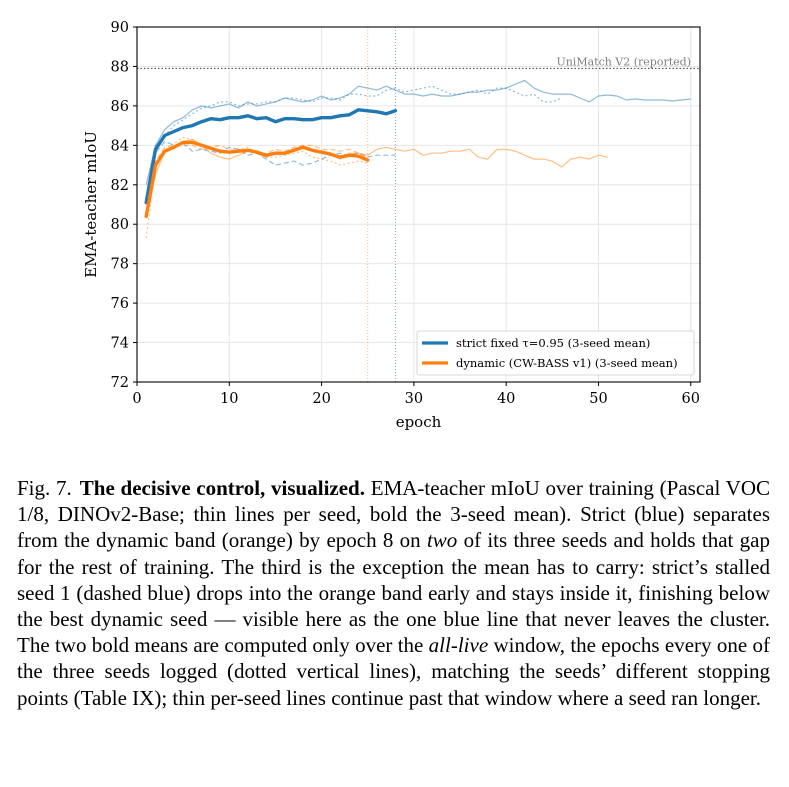 The width and height of the screenshot is (789, 787). Describe the element at coordinates (120, 383) in the screenshot. I see `y-tick-label: 72` at that location.